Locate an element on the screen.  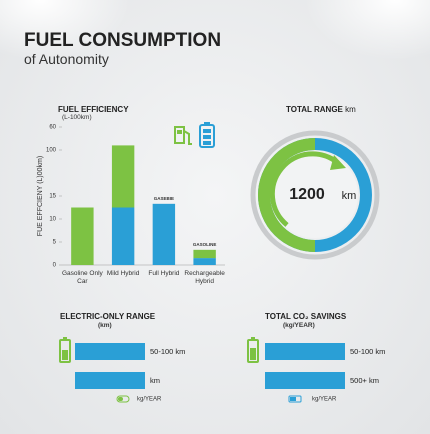
y-tick-label: 60 is located at coordinates (52, 128).